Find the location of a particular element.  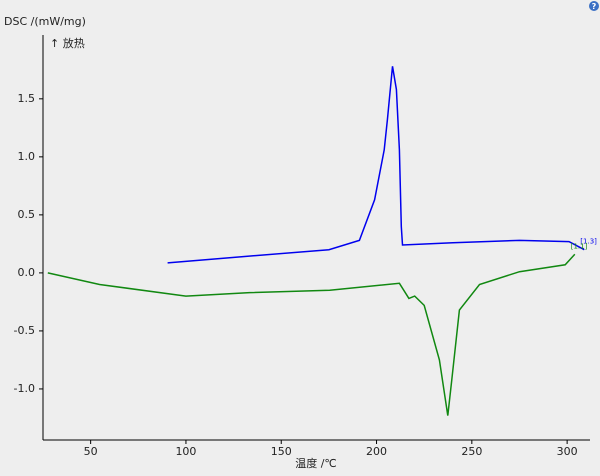

help-icon-text: ? is located at coordinates (594, 6).